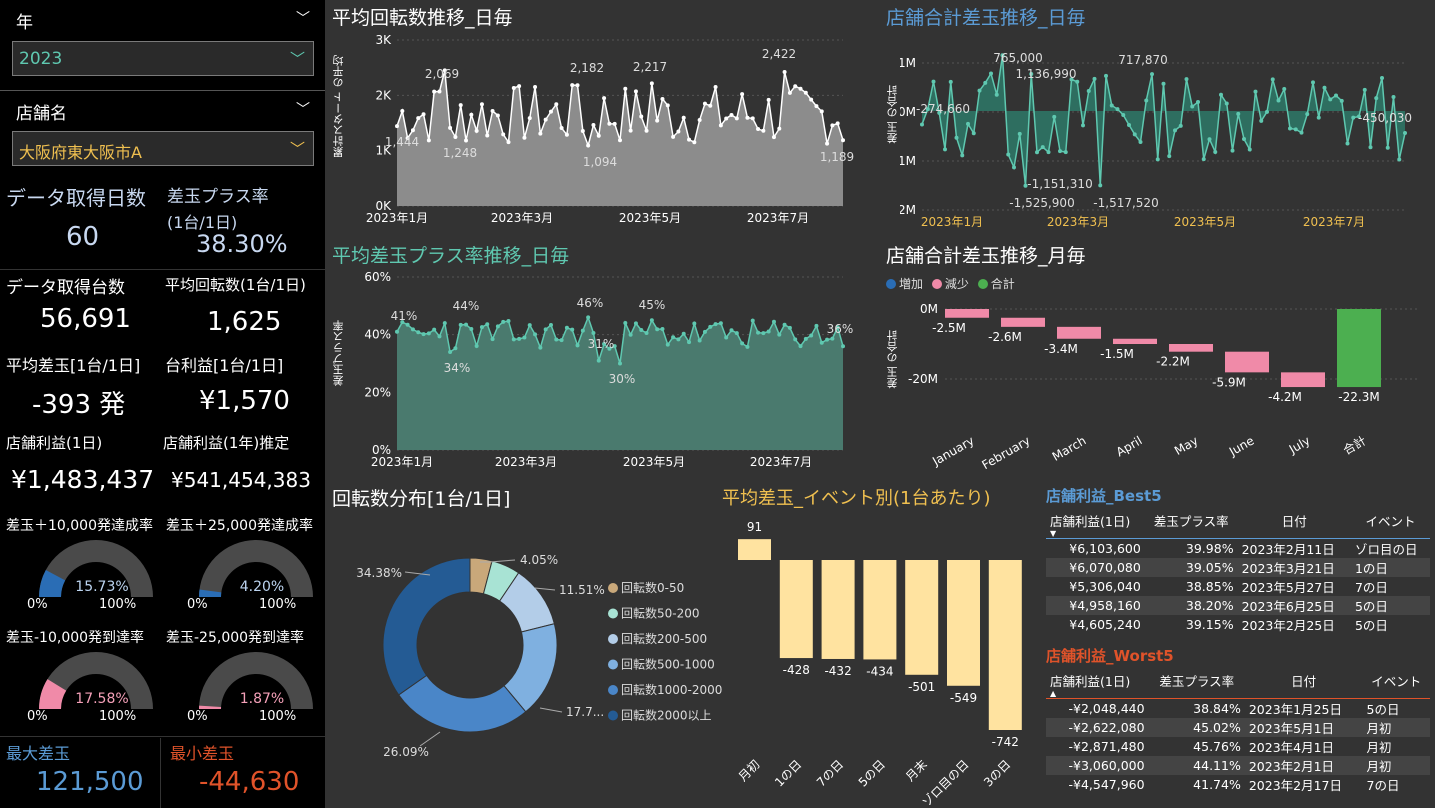  What do you see at coordinates (1191, 521) in the screenshot?
I see `best5-header-rate: 差玉プラス率` at bounding box center [1191, 521].